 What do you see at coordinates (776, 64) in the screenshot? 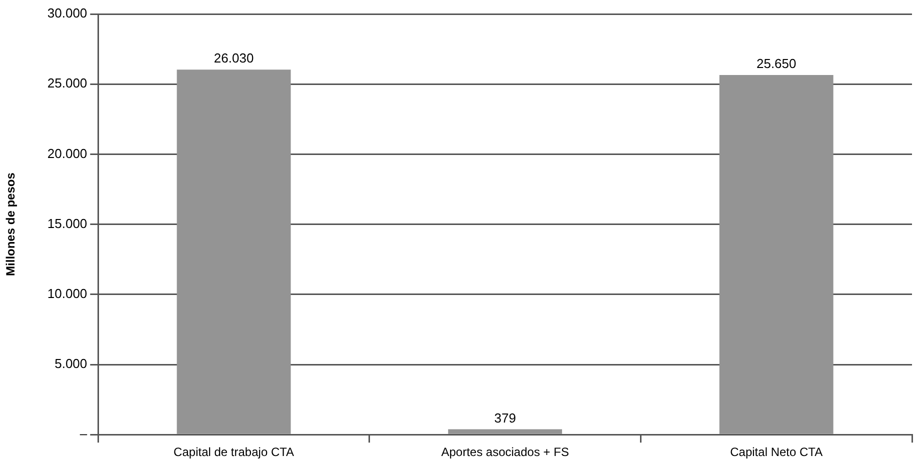
I see `data-label: 25.650` at bounding box center [776, 64].